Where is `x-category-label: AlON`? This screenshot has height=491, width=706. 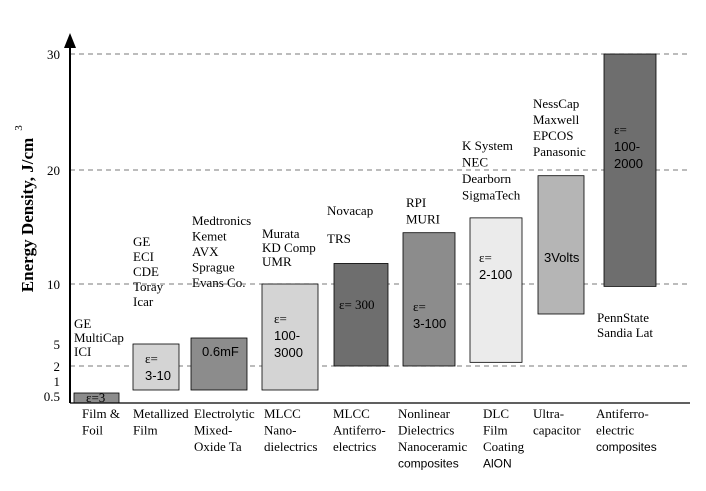 x-category-label: AlON is located at coordinates (497, 464).